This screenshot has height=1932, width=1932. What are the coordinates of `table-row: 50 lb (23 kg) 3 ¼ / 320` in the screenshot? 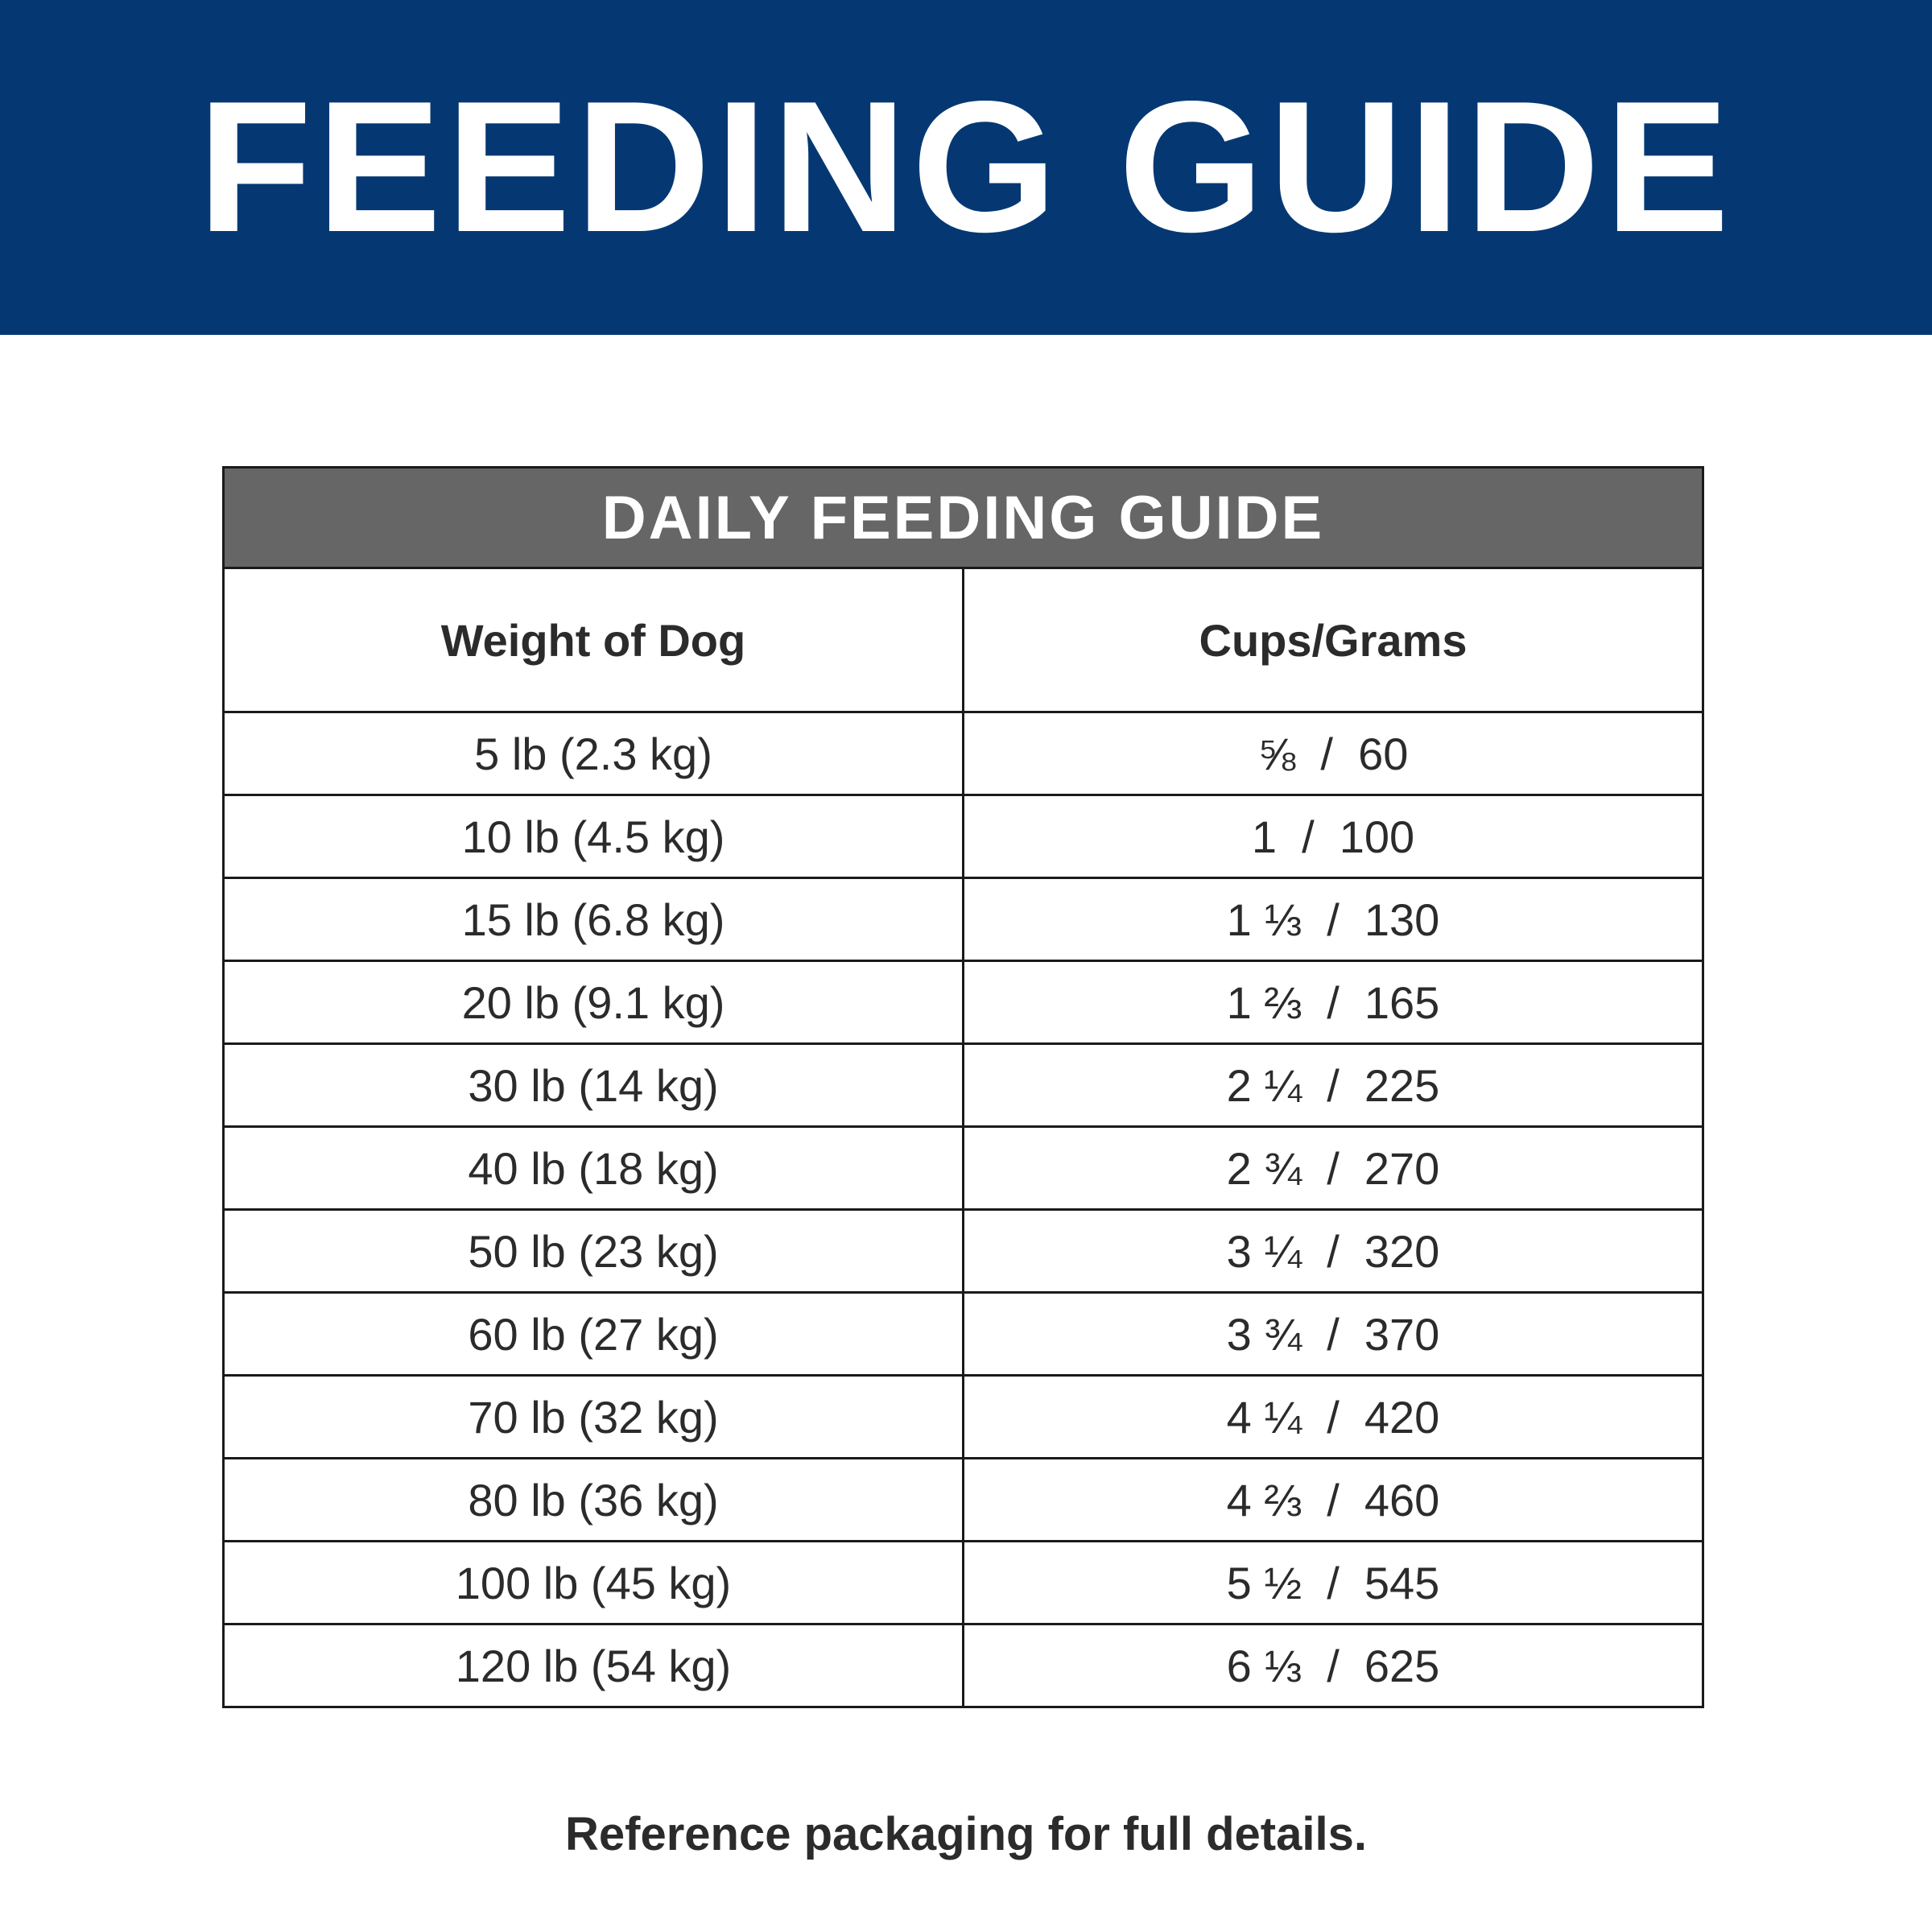 It's located at (963, 1251).